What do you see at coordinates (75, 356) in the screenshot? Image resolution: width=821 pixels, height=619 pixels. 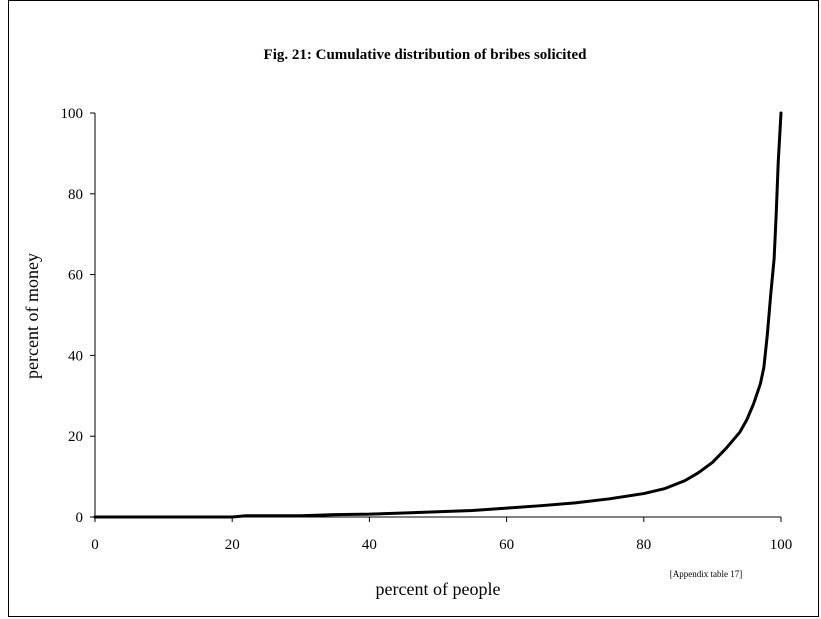 I see `y-tick-label: 40` at bounding box center [75, 356].